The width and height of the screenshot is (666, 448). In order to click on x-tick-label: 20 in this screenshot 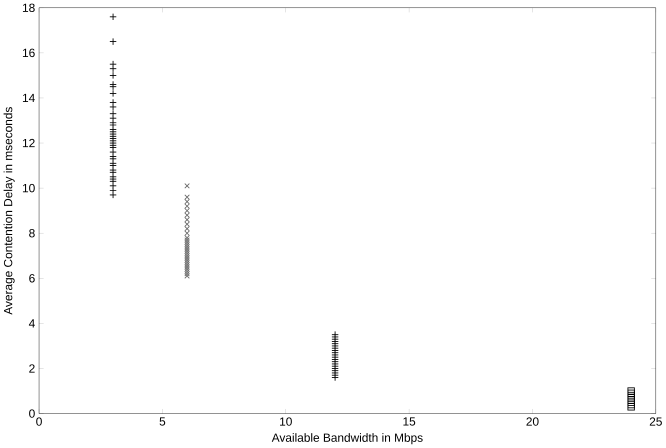, I will do `click(532, 421)`.